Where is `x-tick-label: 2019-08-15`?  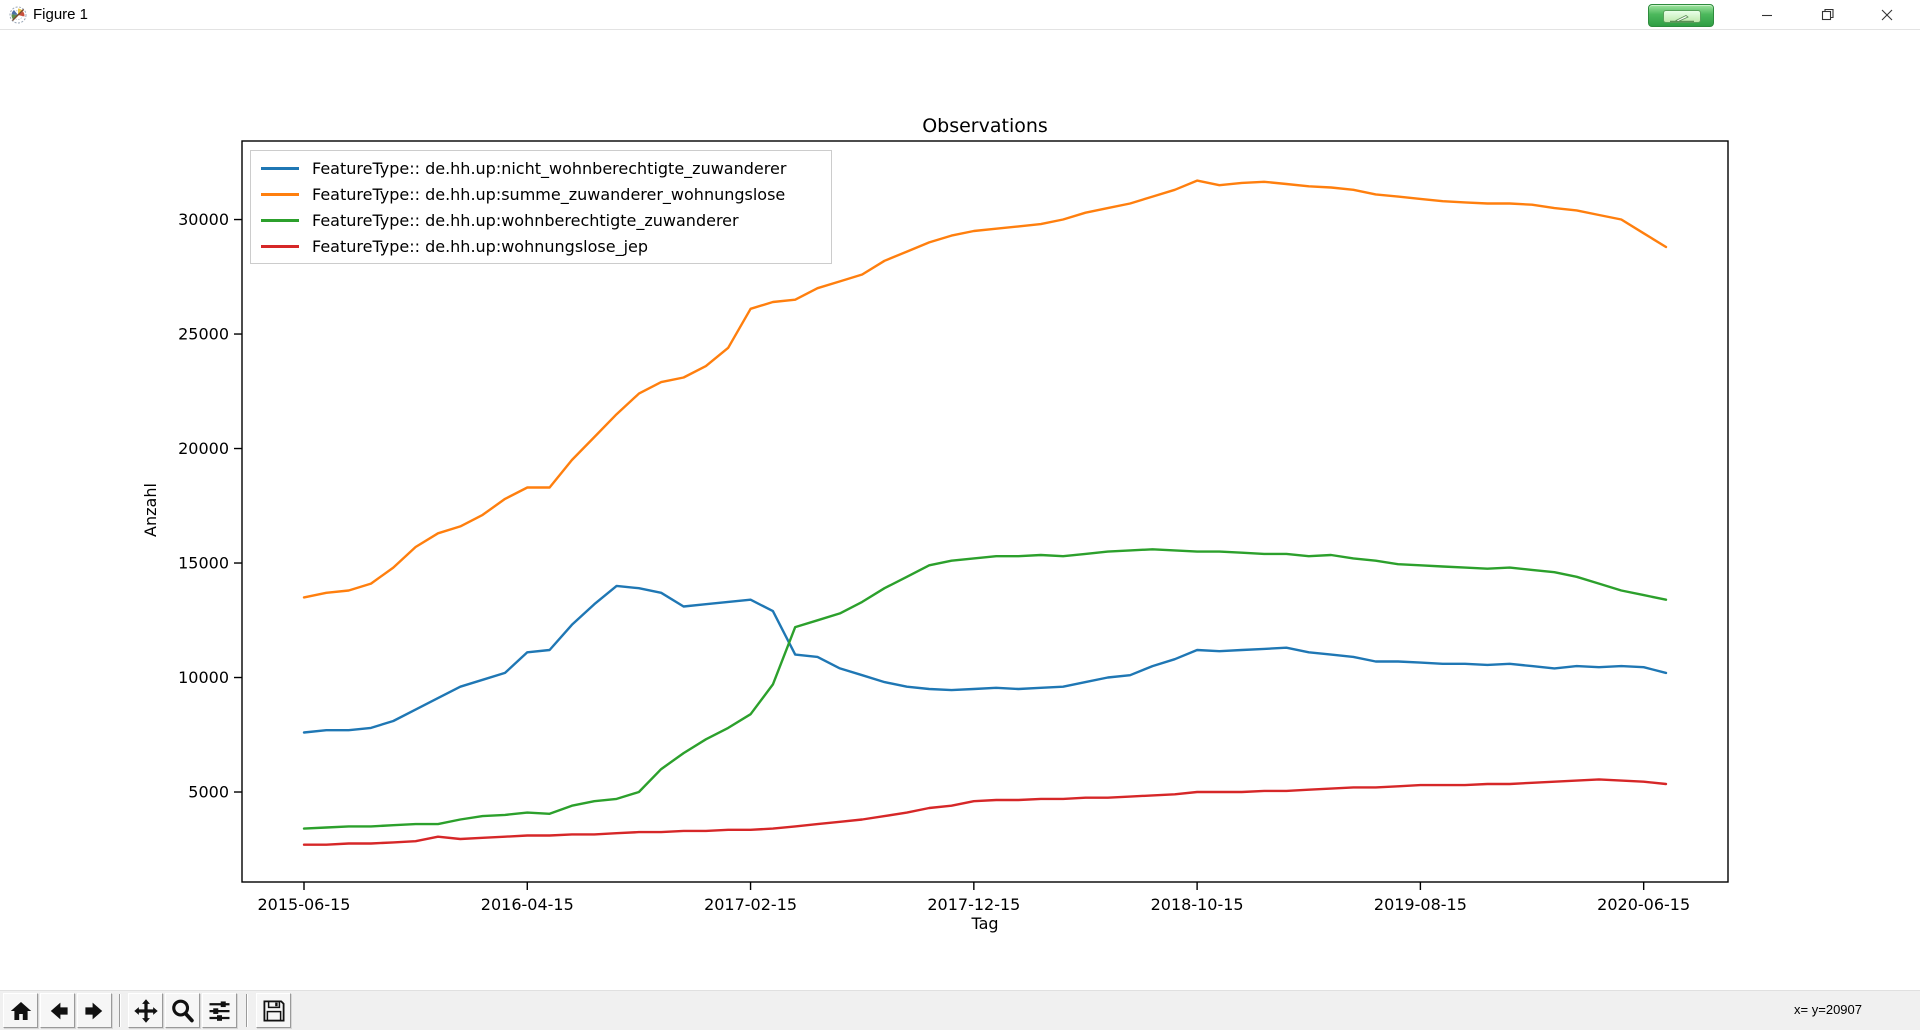
x-tick-label: 2019-08-15 is located at coordinates (1420, 904).